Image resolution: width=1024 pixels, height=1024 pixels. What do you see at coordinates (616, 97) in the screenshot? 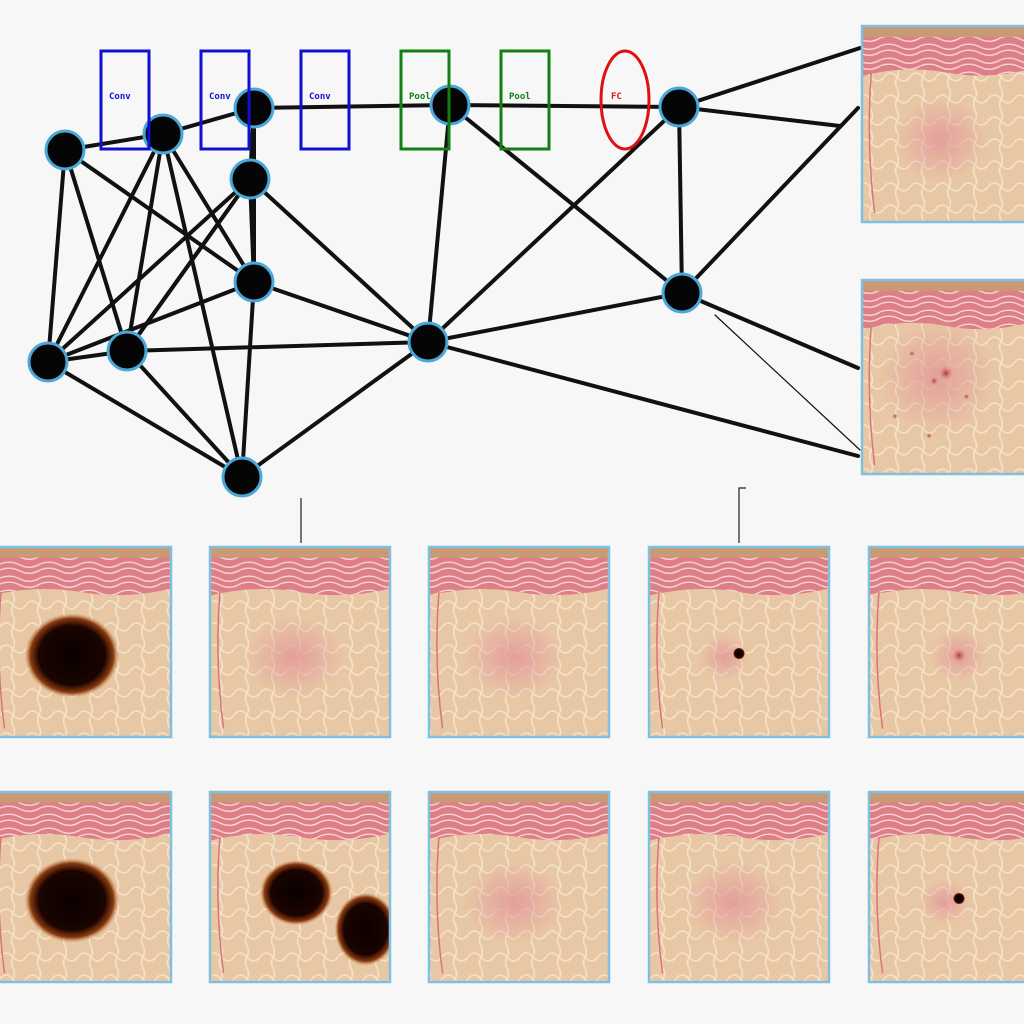
I see `layer-label-text: FC` at bounding box center [616, 97].